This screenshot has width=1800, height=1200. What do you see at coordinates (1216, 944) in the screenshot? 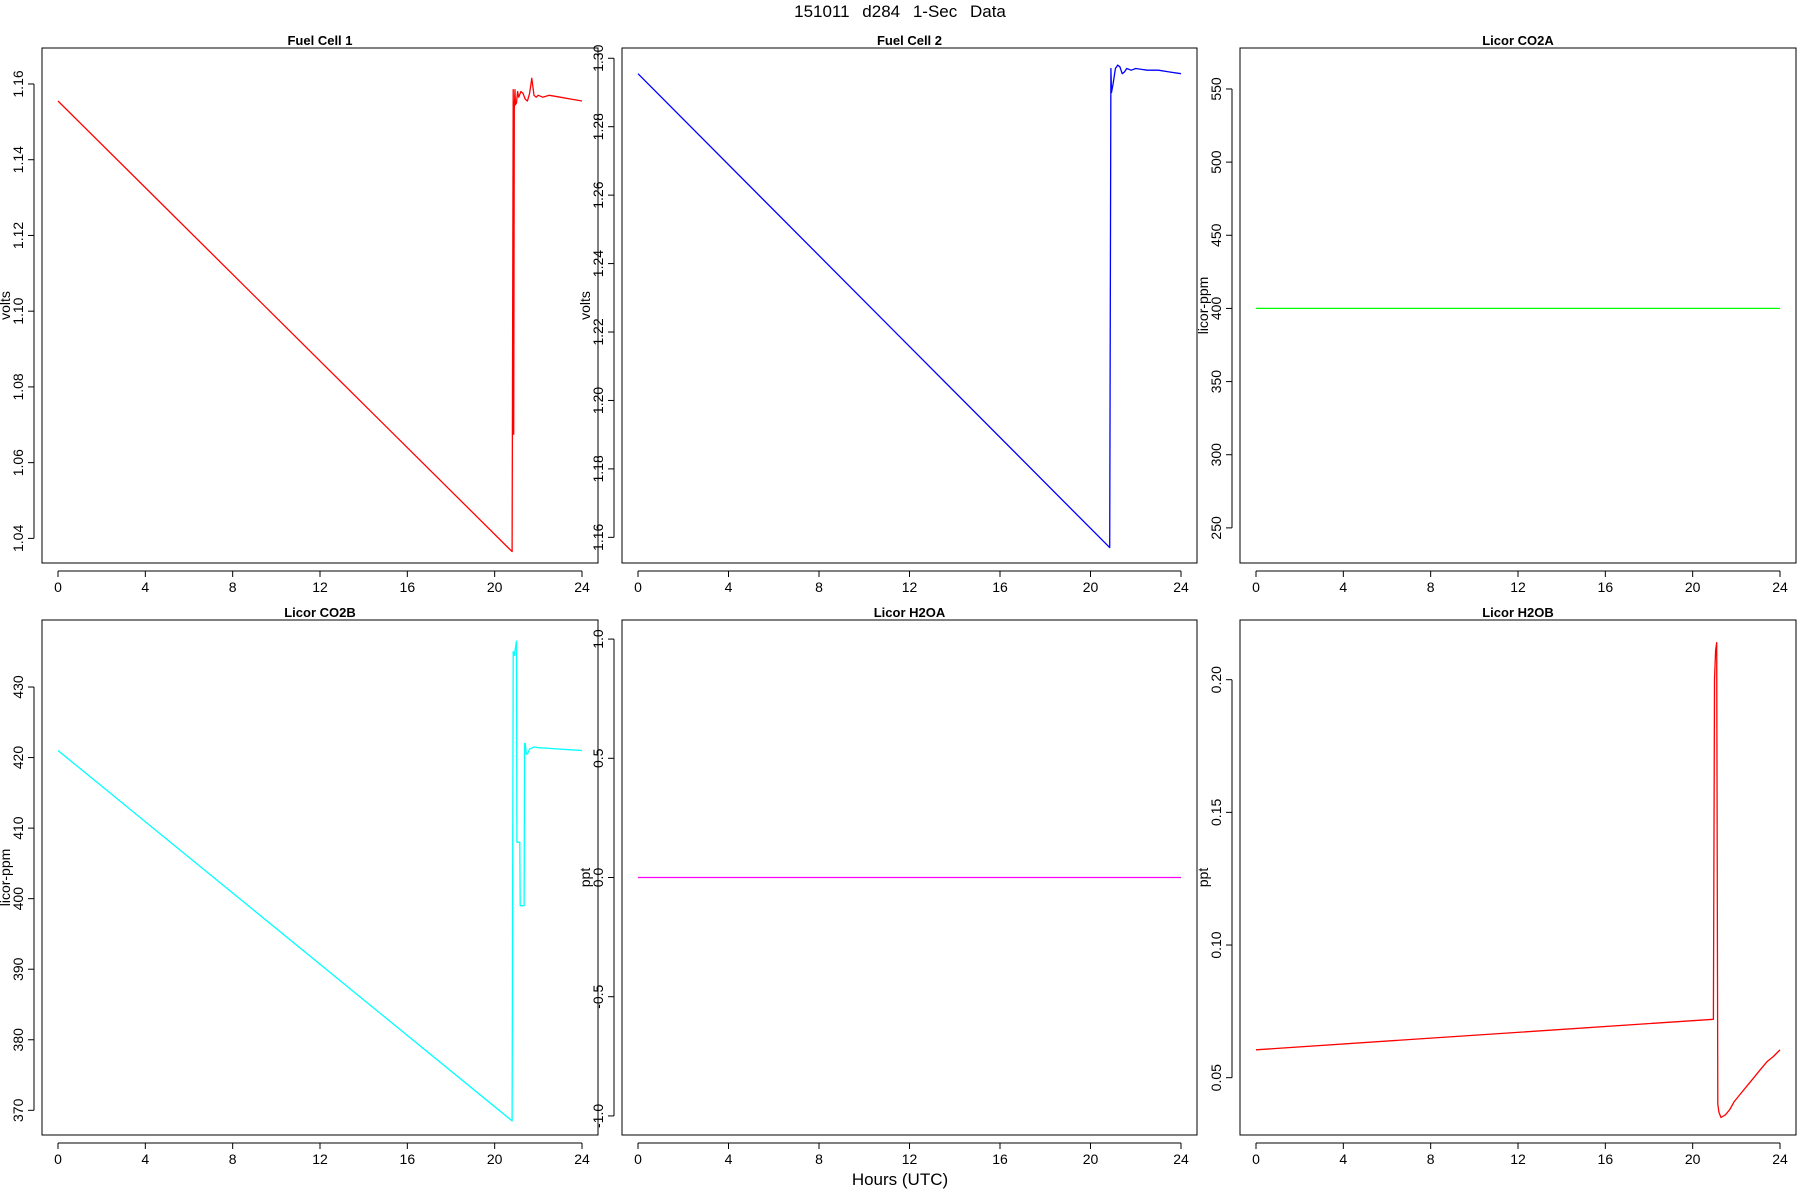
I see `y-tick-label: 0.10` at bounding box center [1216, 944].